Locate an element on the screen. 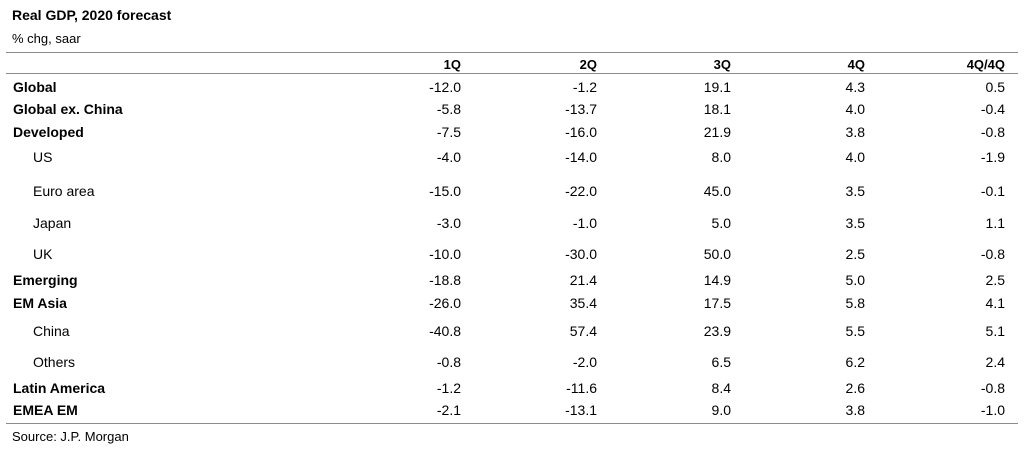  table-cell: 5.1 is located at coordinates (995, 331).